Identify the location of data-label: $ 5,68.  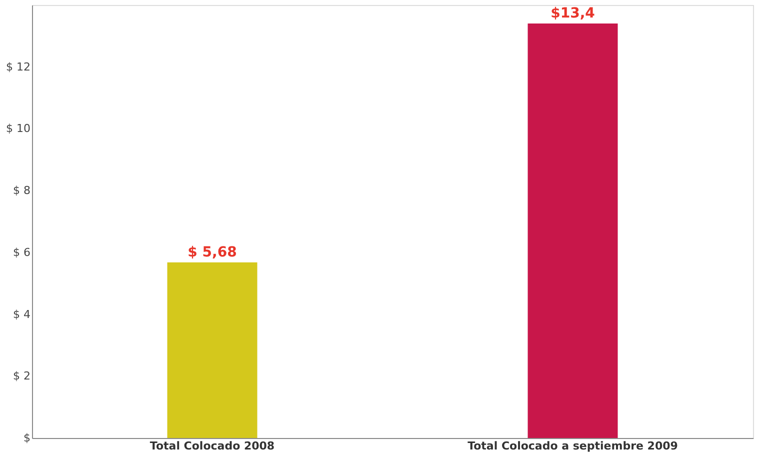
(212, 252).